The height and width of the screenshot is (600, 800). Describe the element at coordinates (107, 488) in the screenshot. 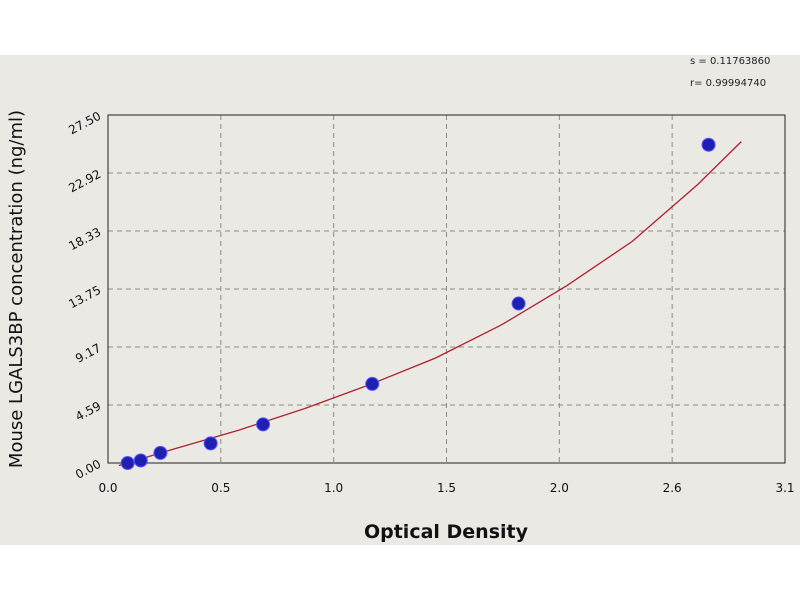

I see `x-tick-label: 0.0` at that location.